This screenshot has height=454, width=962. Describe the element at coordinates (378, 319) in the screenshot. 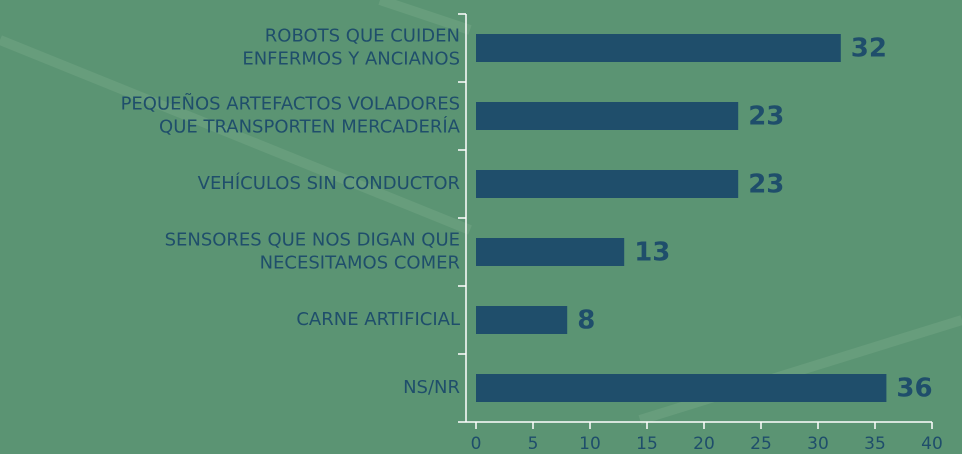

I see `category-label: CARNE ARTIFICIAL` at that location.